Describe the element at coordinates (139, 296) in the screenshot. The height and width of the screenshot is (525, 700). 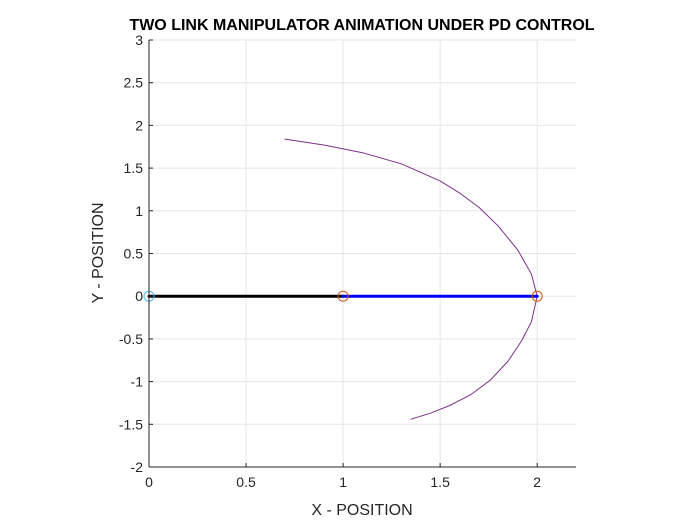
I see `y-tick-label: 0` at that location.